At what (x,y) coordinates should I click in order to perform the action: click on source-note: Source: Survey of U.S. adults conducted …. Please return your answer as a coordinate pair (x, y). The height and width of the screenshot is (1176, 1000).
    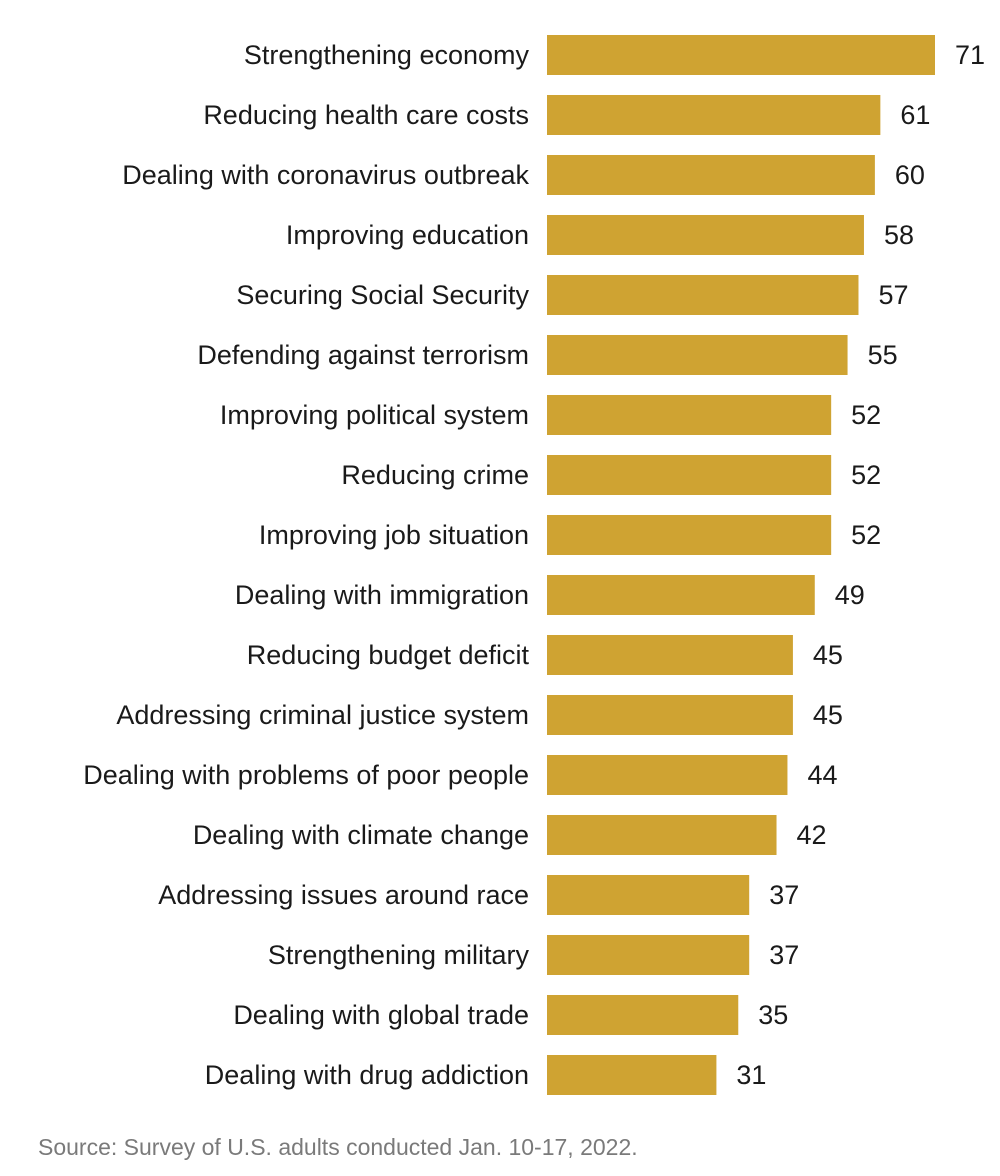
    Looking at the image, I should click on (338, 1147).